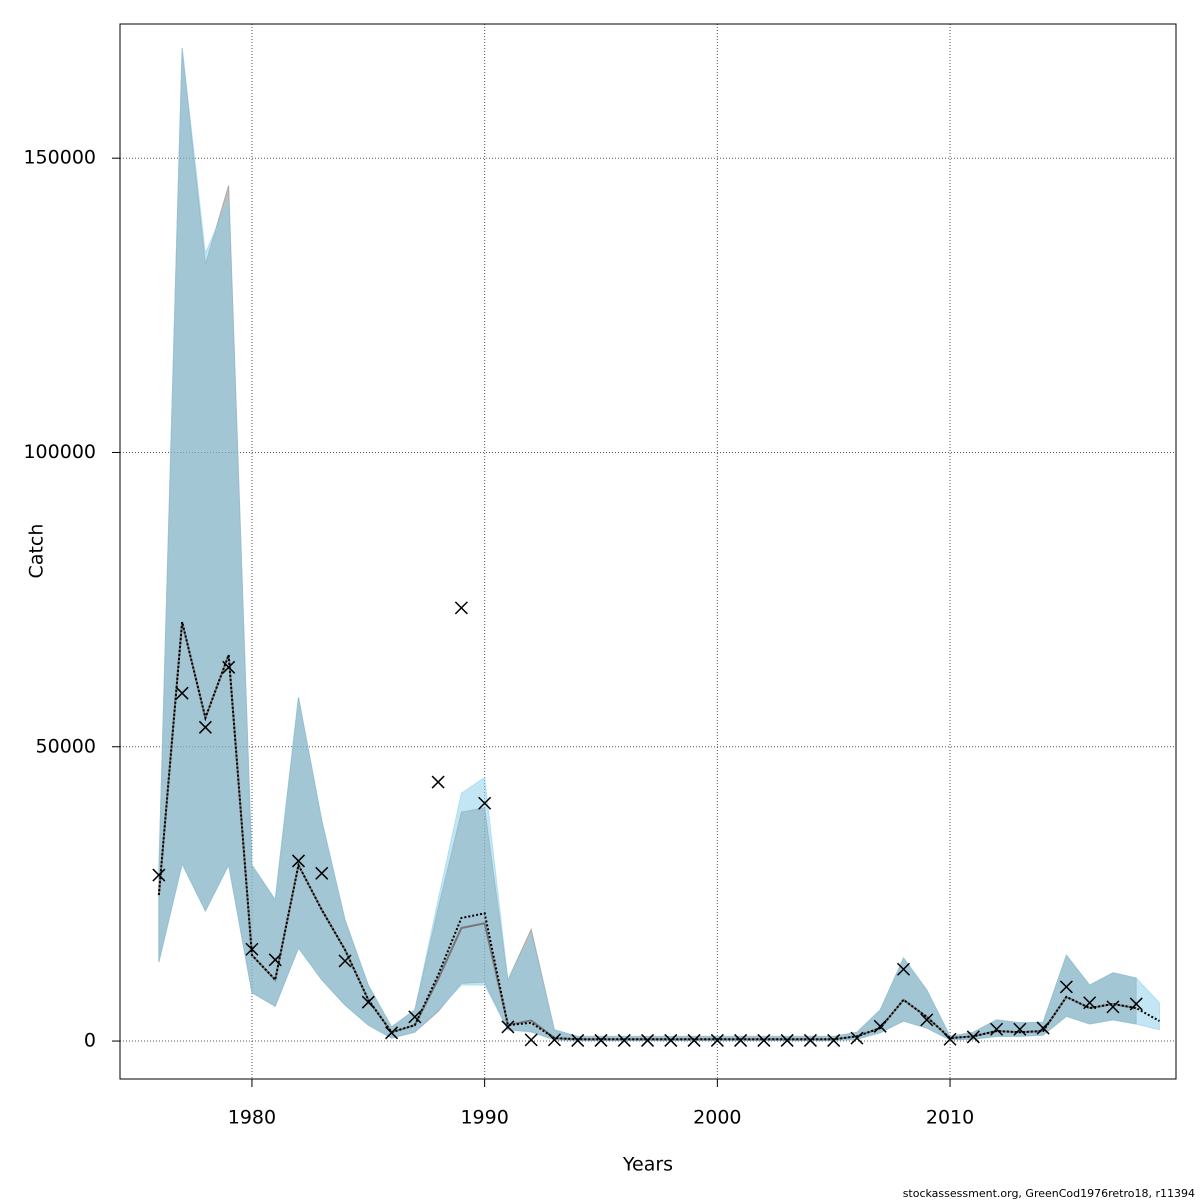 This screenshot has height=1200, width=1200. What do you see at coordinates (717, 1118) in the screenshot?
I see `x-tick-label: 2000` at bounding box center [717, 1118].